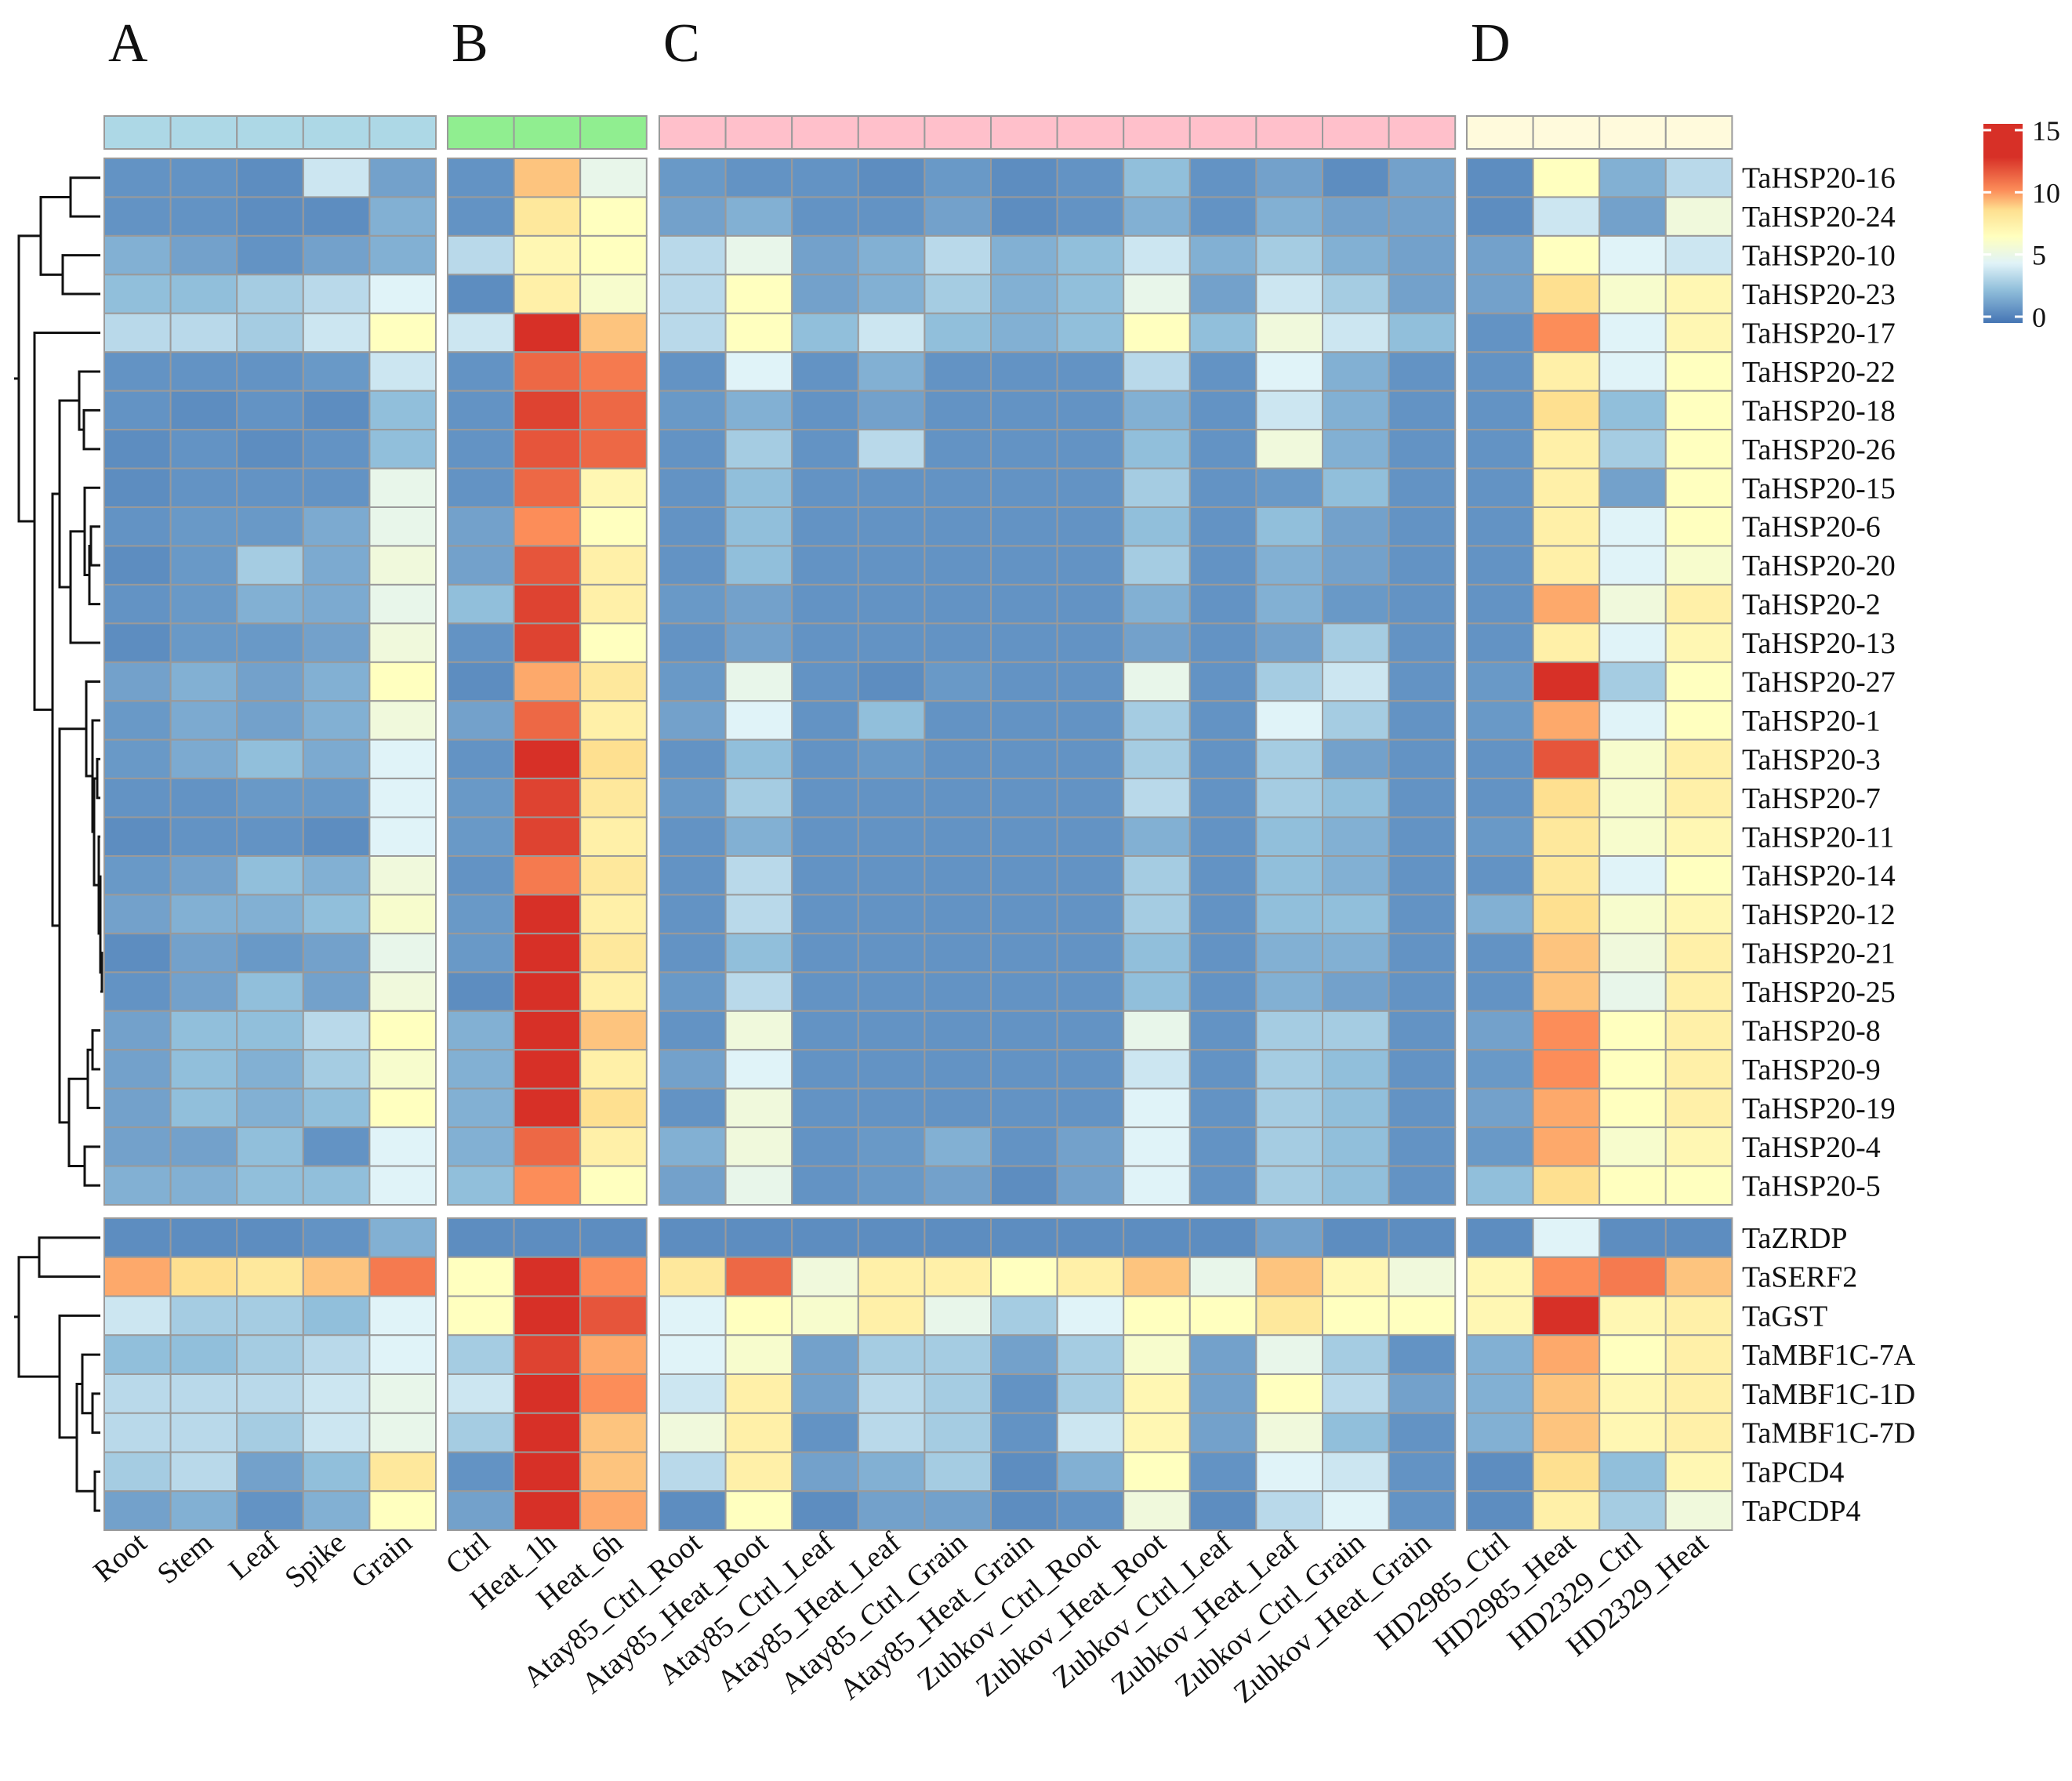  I want to click on row-label: TaZRDP, so click(1795, 1238).